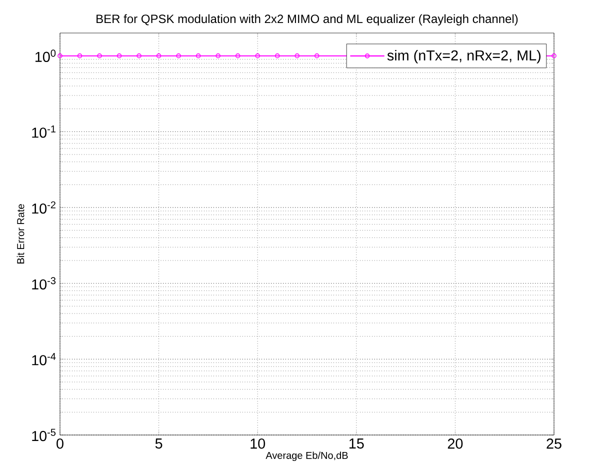 Image resolution: width=597 pixels, height=475 pixels. What do you see at coordinates (44, 132) in the screenshot?
I see `y-tick-label: 10$^{-1}$` at bounding box center [44, 132].